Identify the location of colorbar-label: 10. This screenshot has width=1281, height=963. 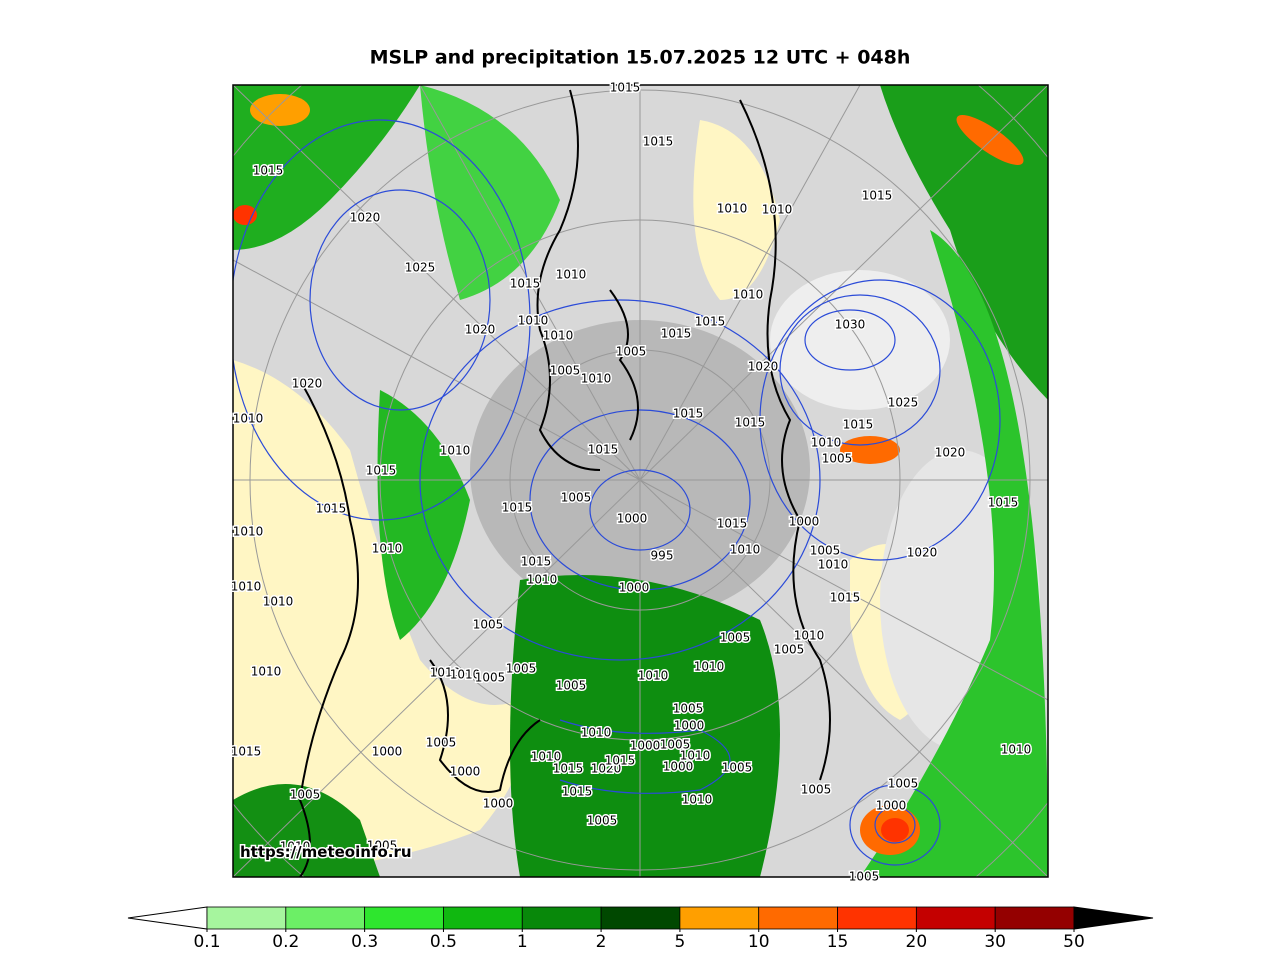
(759, 942).